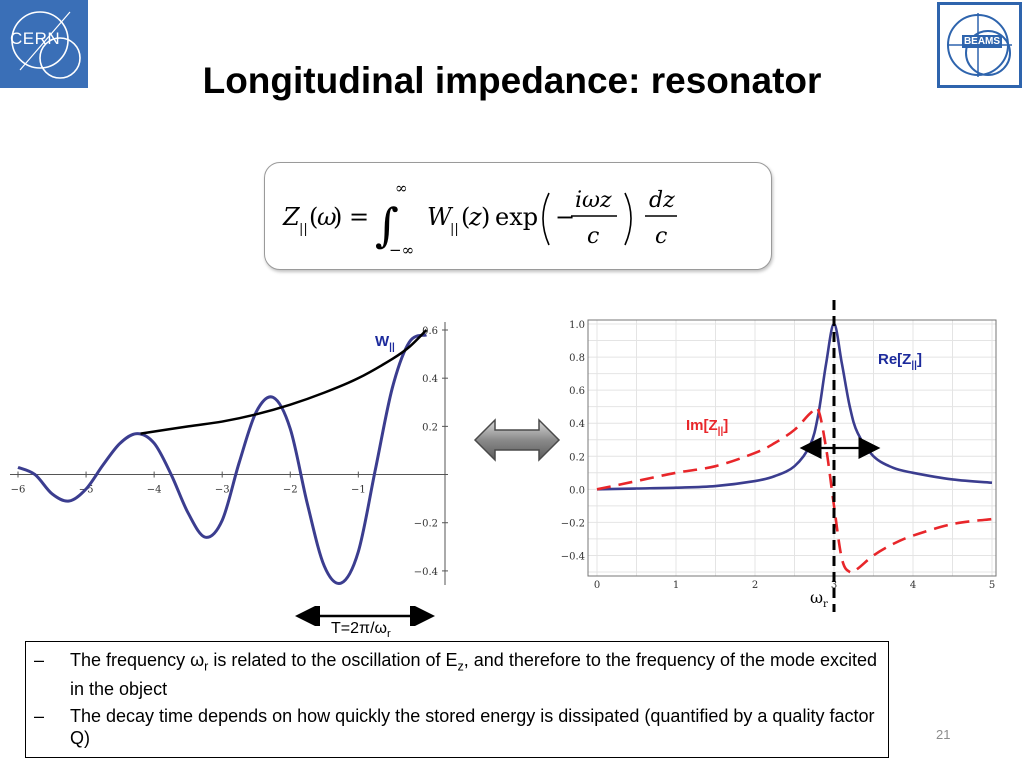  Describe the element at coordinates (834, 585) in the screenshot. I see `x-tick-label: 3` at that location.